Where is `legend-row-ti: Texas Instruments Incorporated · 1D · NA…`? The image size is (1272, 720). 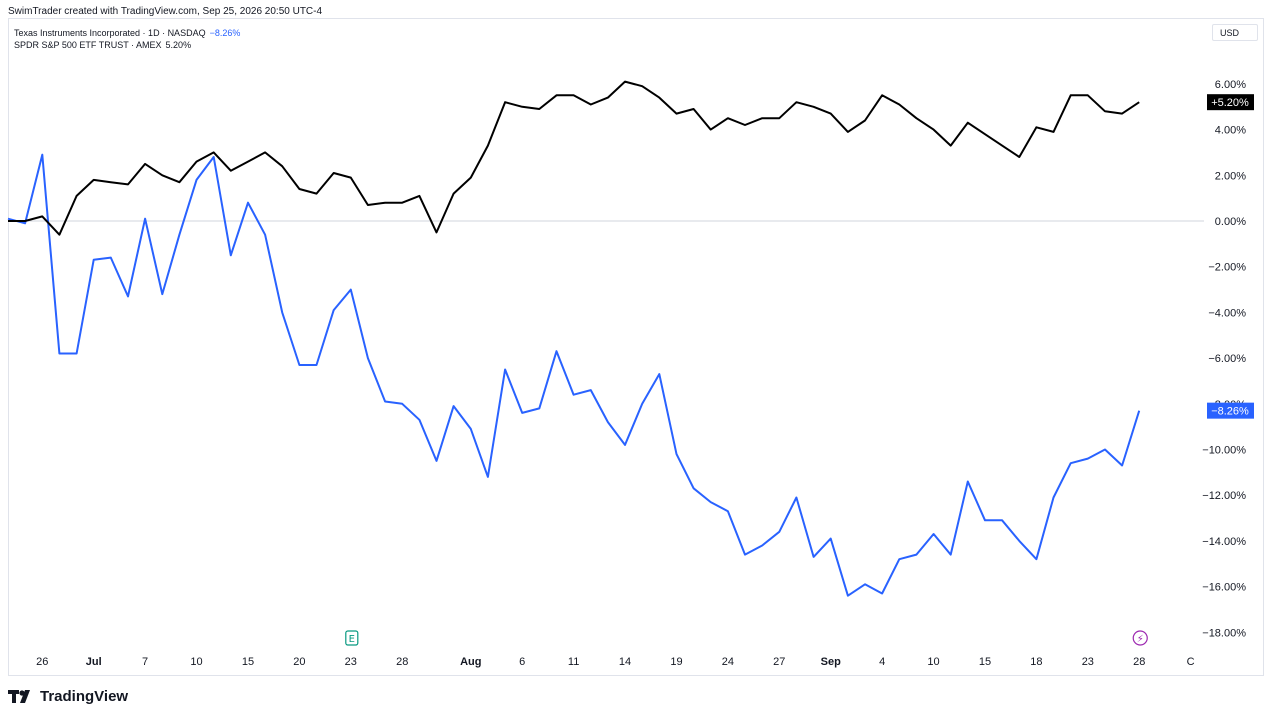
legend-row-ti: Texas Instruments Incorporated · 1D · NA… is located at coordinates (127, 33).